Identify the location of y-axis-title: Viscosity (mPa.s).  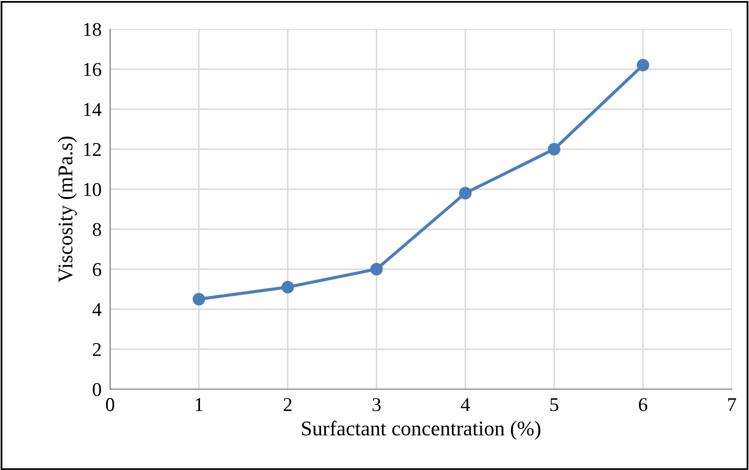
(67, 209).